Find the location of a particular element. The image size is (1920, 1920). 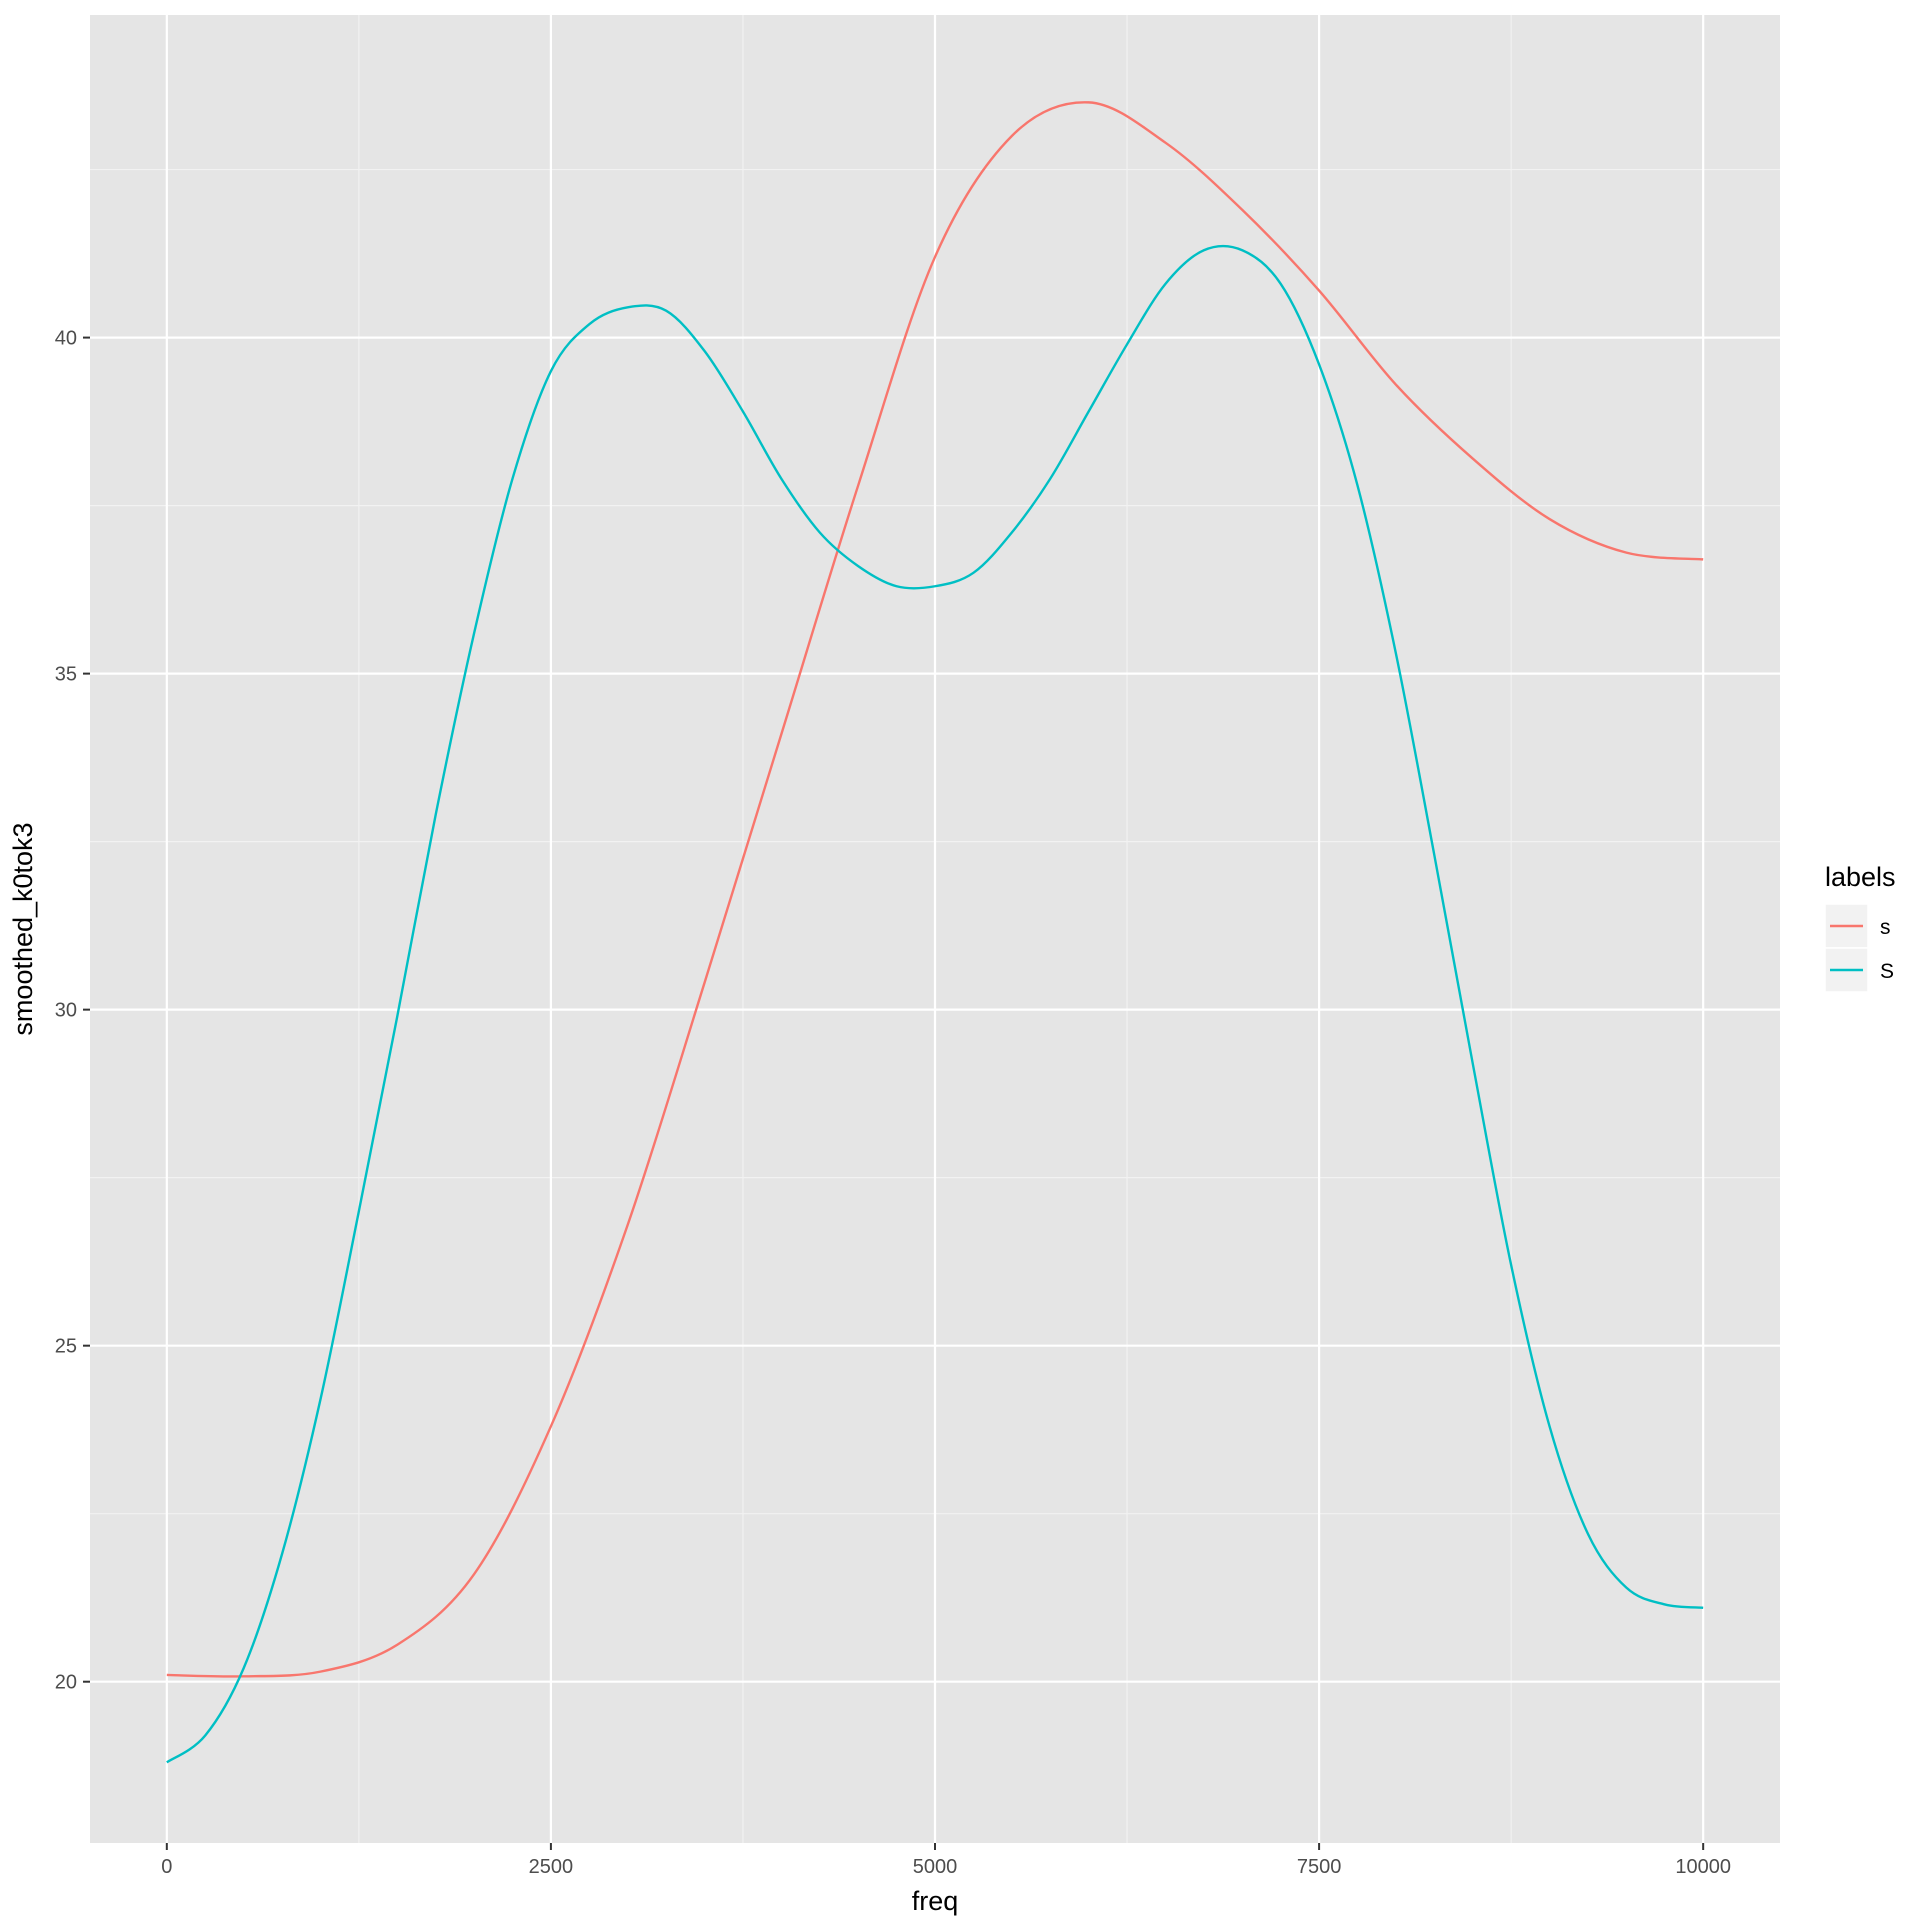

legend-label: s is located at coordinates (1885, 927).